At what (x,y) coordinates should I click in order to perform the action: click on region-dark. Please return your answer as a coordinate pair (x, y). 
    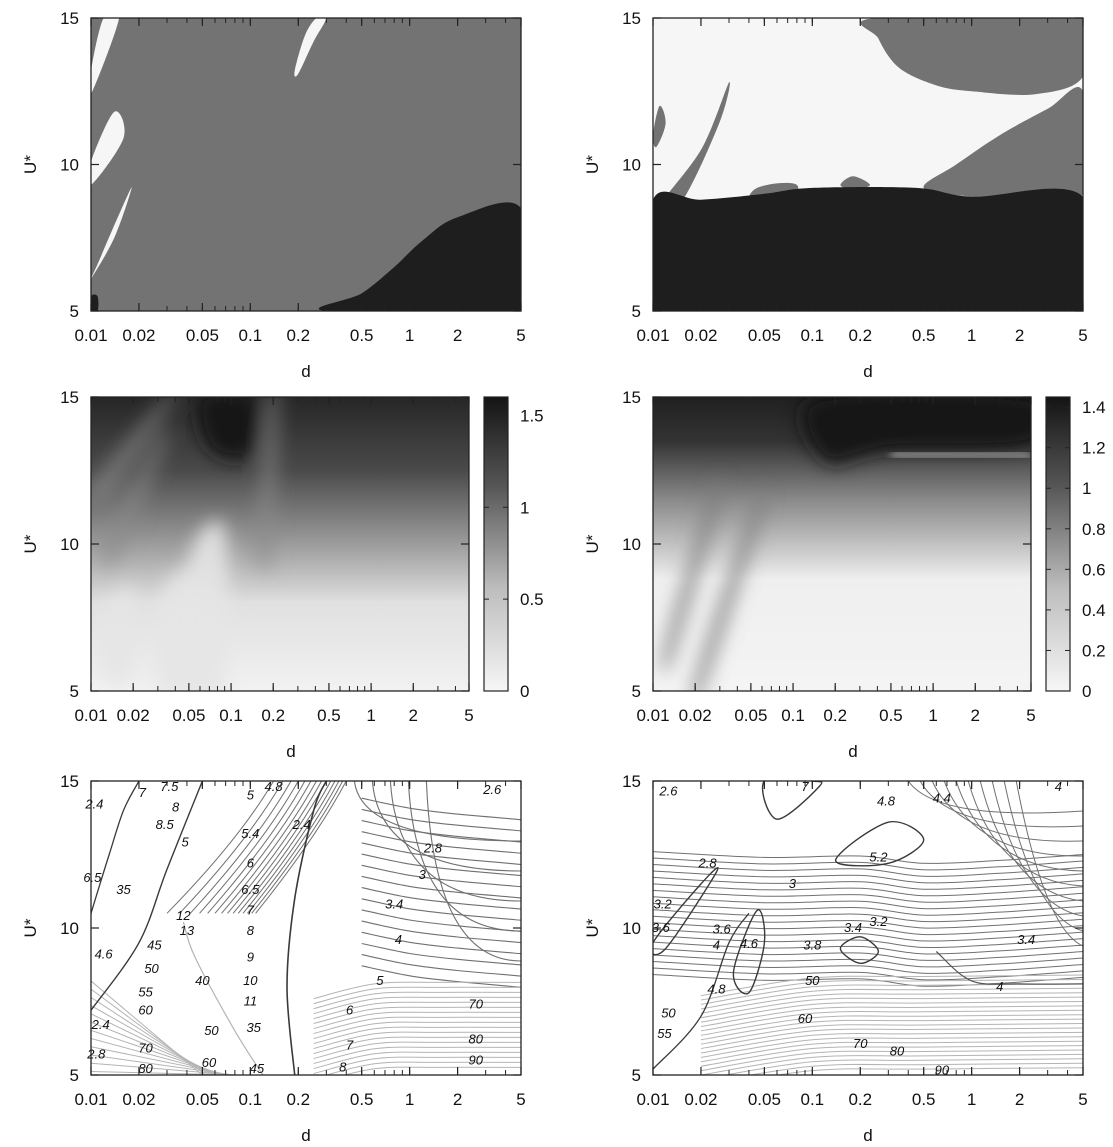
    Looking at the image, I should click on (868, 249).